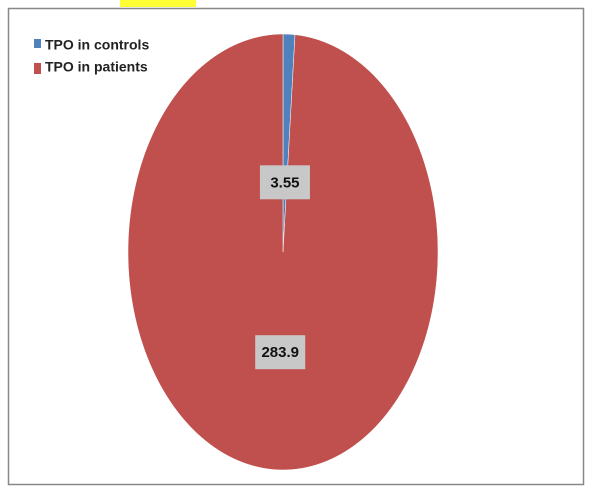  I want to click on value-label: 3.55, so click(284, 182).